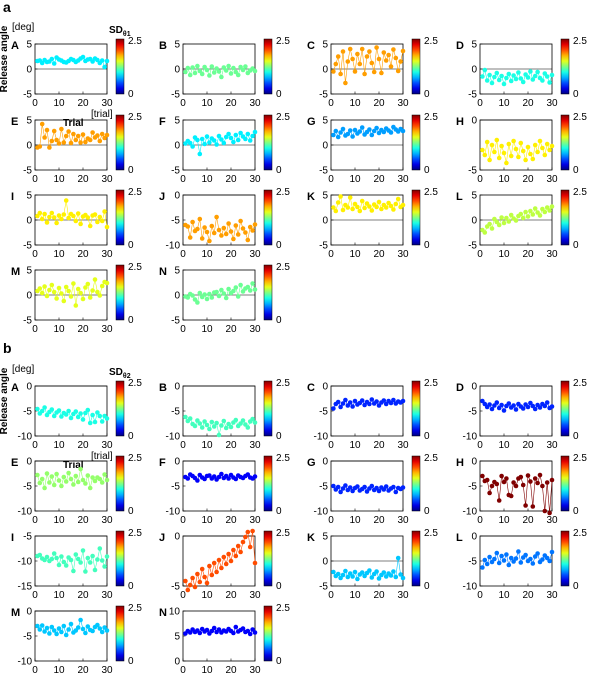  Describe the element at coordinates (12, 197) in the screenshot. I see `panel-label: I` at that location.